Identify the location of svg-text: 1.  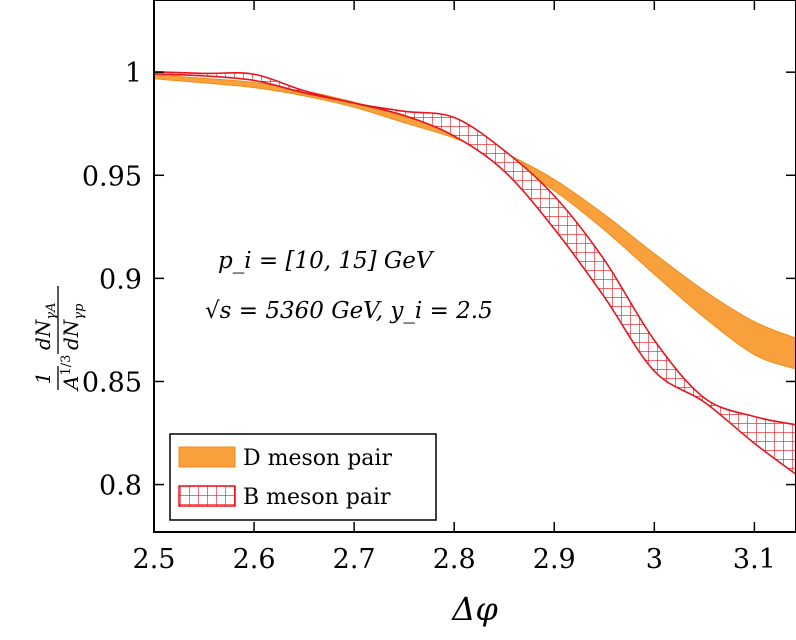
(43, 378).